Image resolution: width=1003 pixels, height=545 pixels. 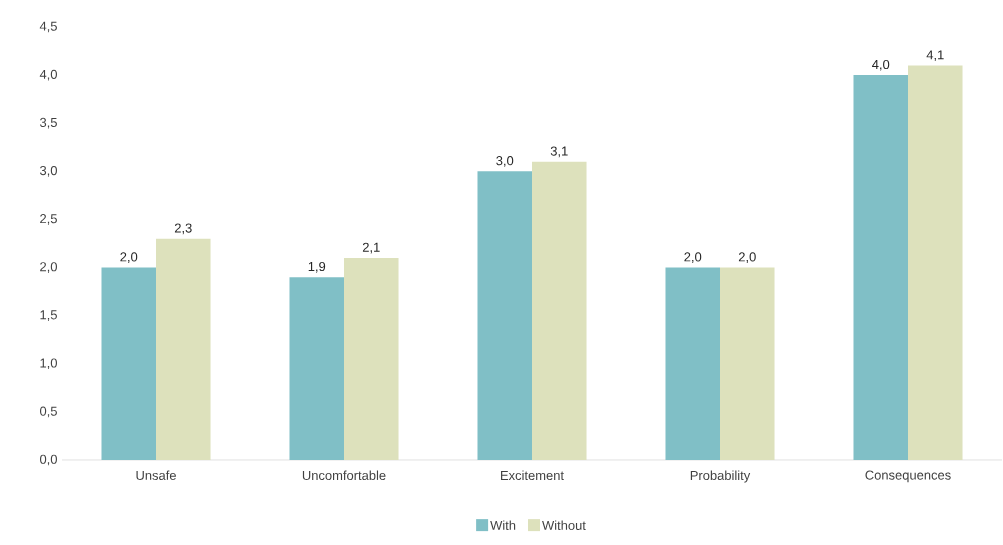 What do you see at coordinates (505, 161) in the screenshot?
I see `data-label: 3,0` at bounding box center [505, 161].